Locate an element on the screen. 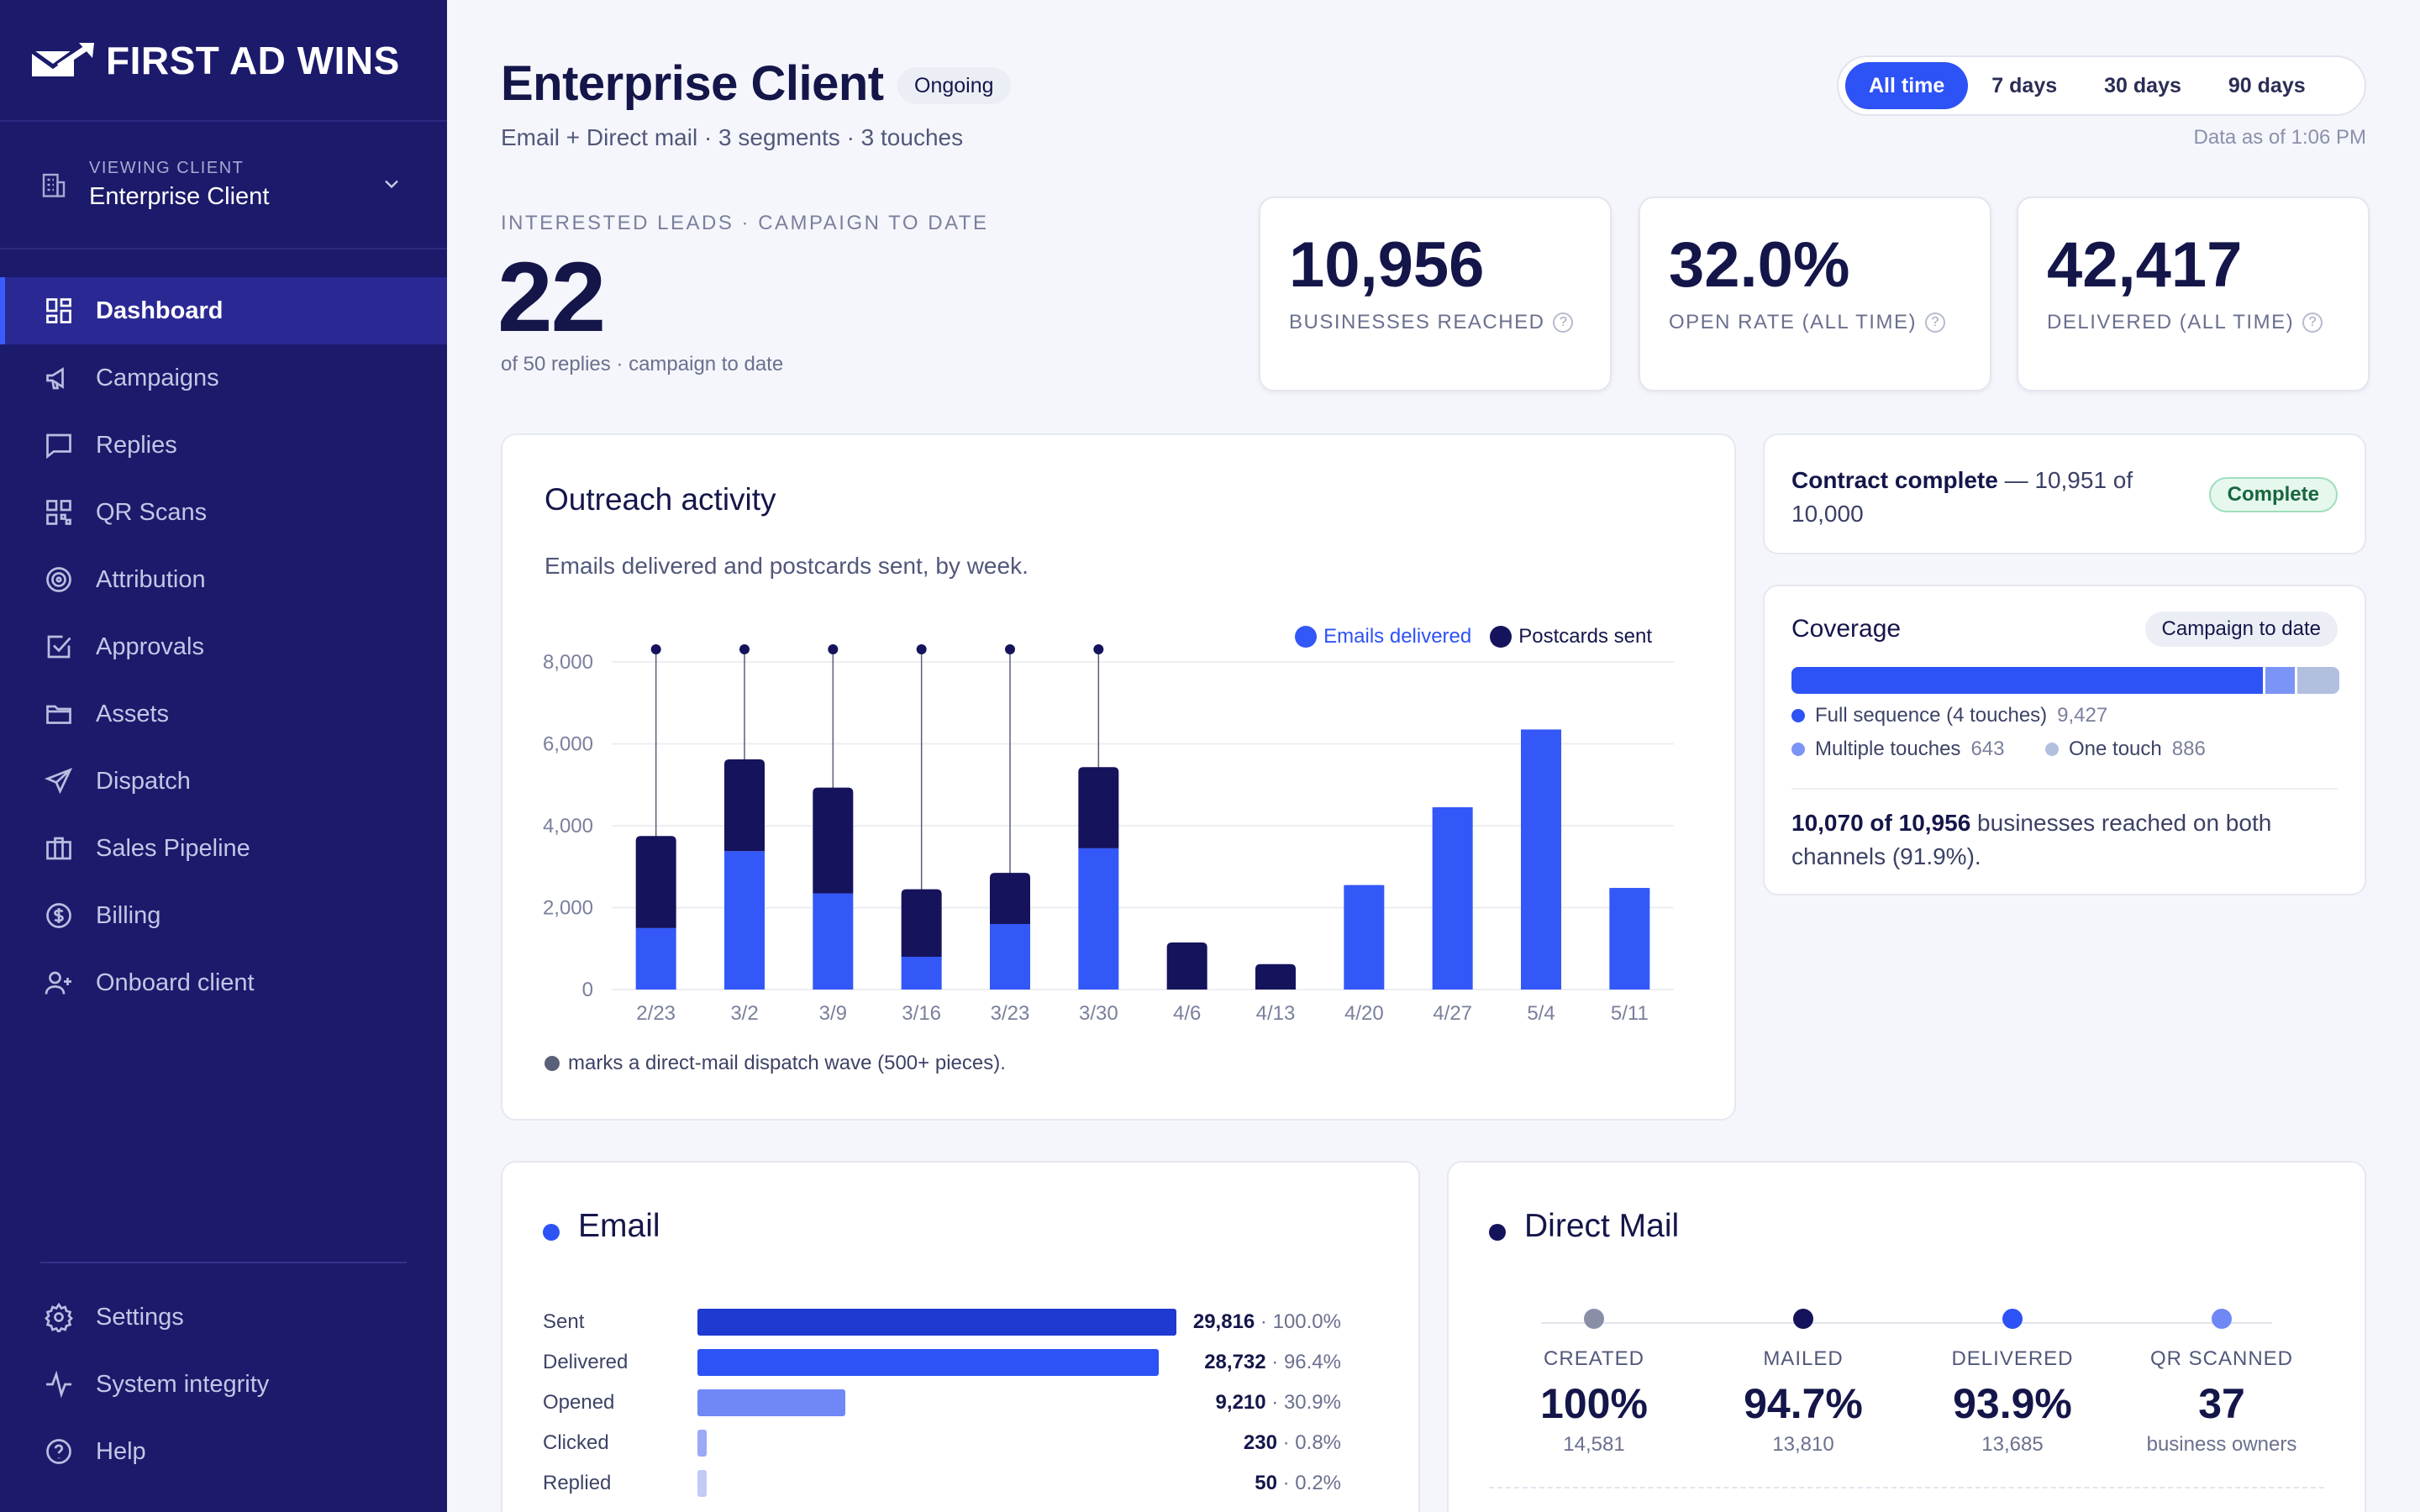 This screenshot has width=2420, height=1512. nav-item-dispatch: Dispatch is located at coordinates (224, 781).